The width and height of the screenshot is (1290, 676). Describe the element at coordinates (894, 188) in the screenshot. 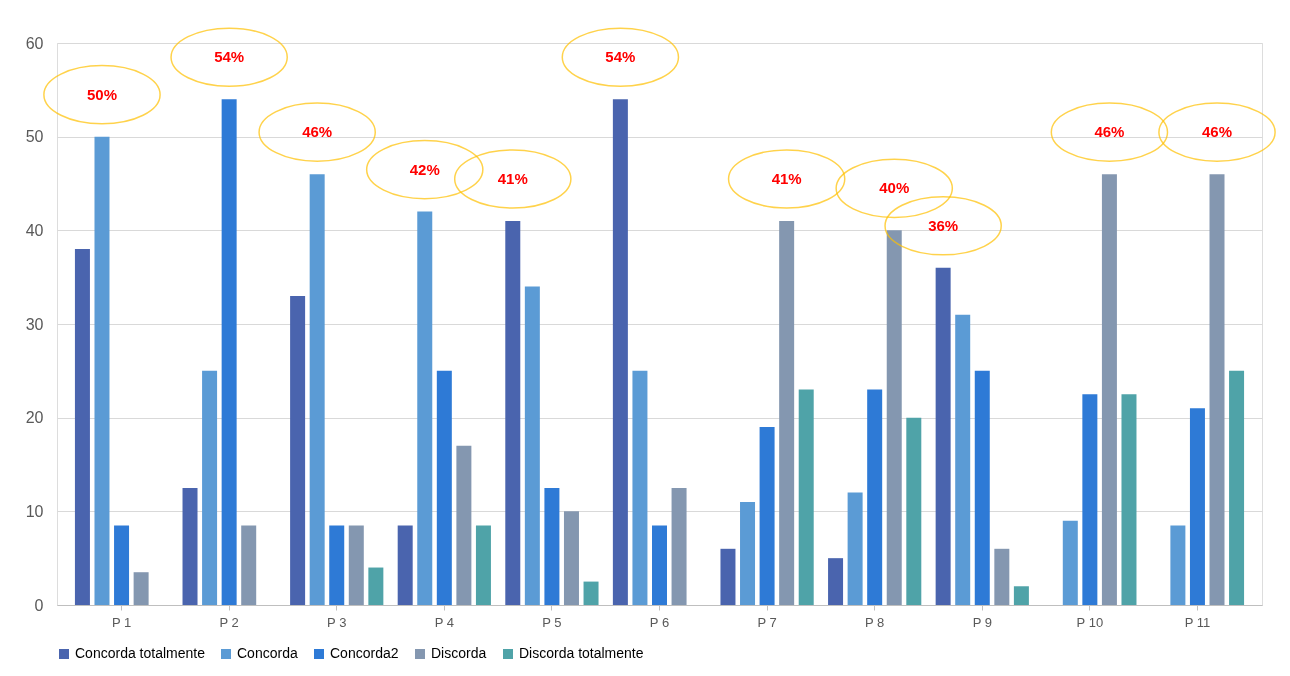

I see `annotation: 40%` at that location.